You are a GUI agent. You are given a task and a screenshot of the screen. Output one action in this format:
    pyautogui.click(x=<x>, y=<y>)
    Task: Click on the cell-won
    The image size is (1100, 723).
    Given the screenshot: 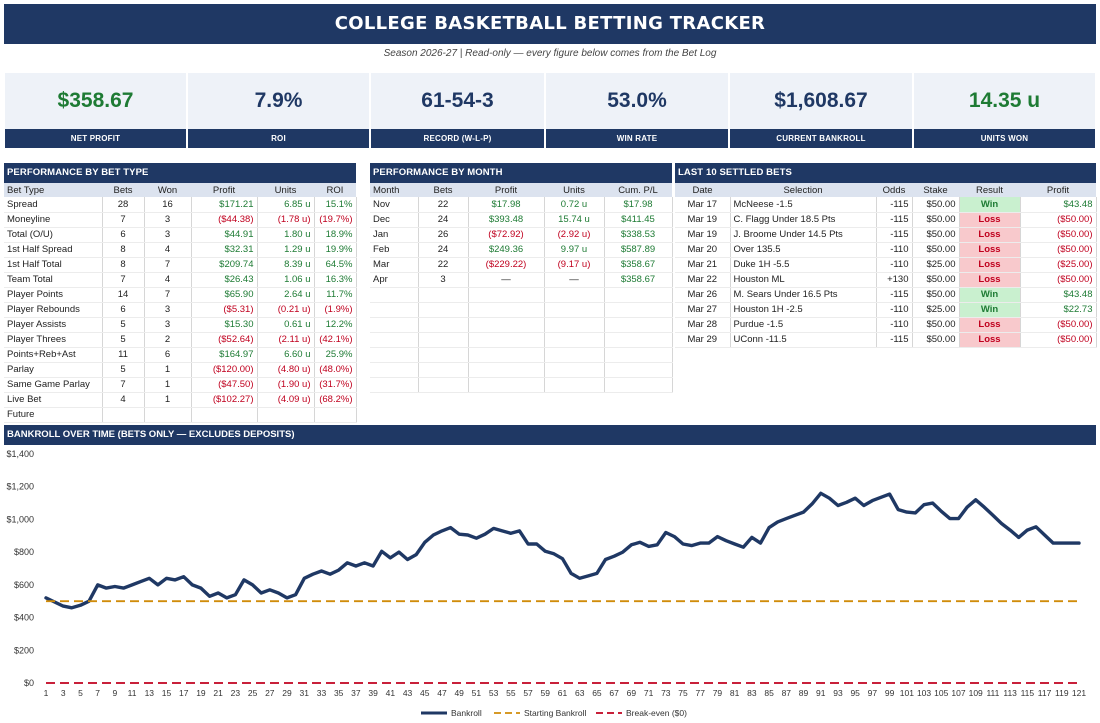 What is the action you would take?
    pyautogui.click(x=168, y=415)
    